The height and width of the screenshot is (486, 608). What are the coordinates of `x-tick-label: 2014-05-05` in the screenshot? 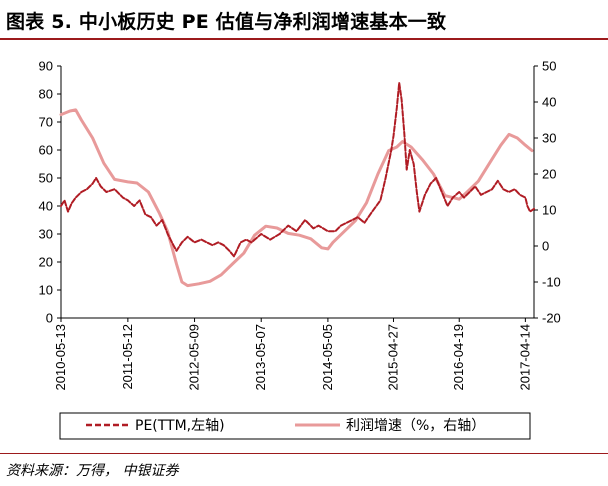 It's located at (327, 357).